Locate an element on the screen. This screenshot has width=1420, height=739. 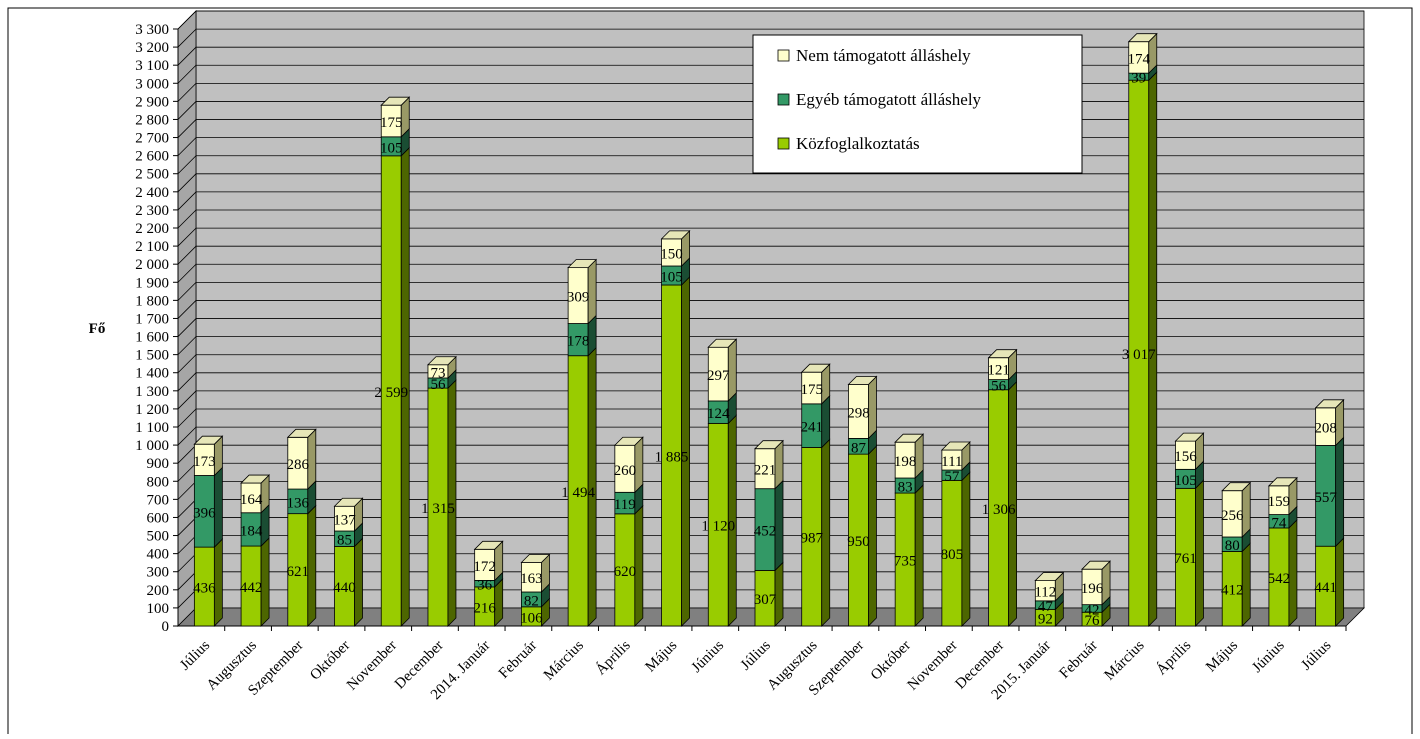
data-label: 121 is located at coordinates (998, 371).